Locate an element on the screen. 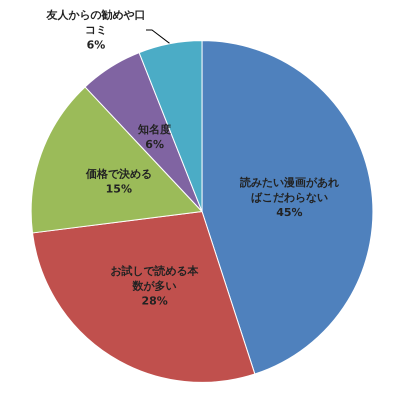  slice-label: 読みたい漫画があればこだわらない is located at coordinates (288, 190).